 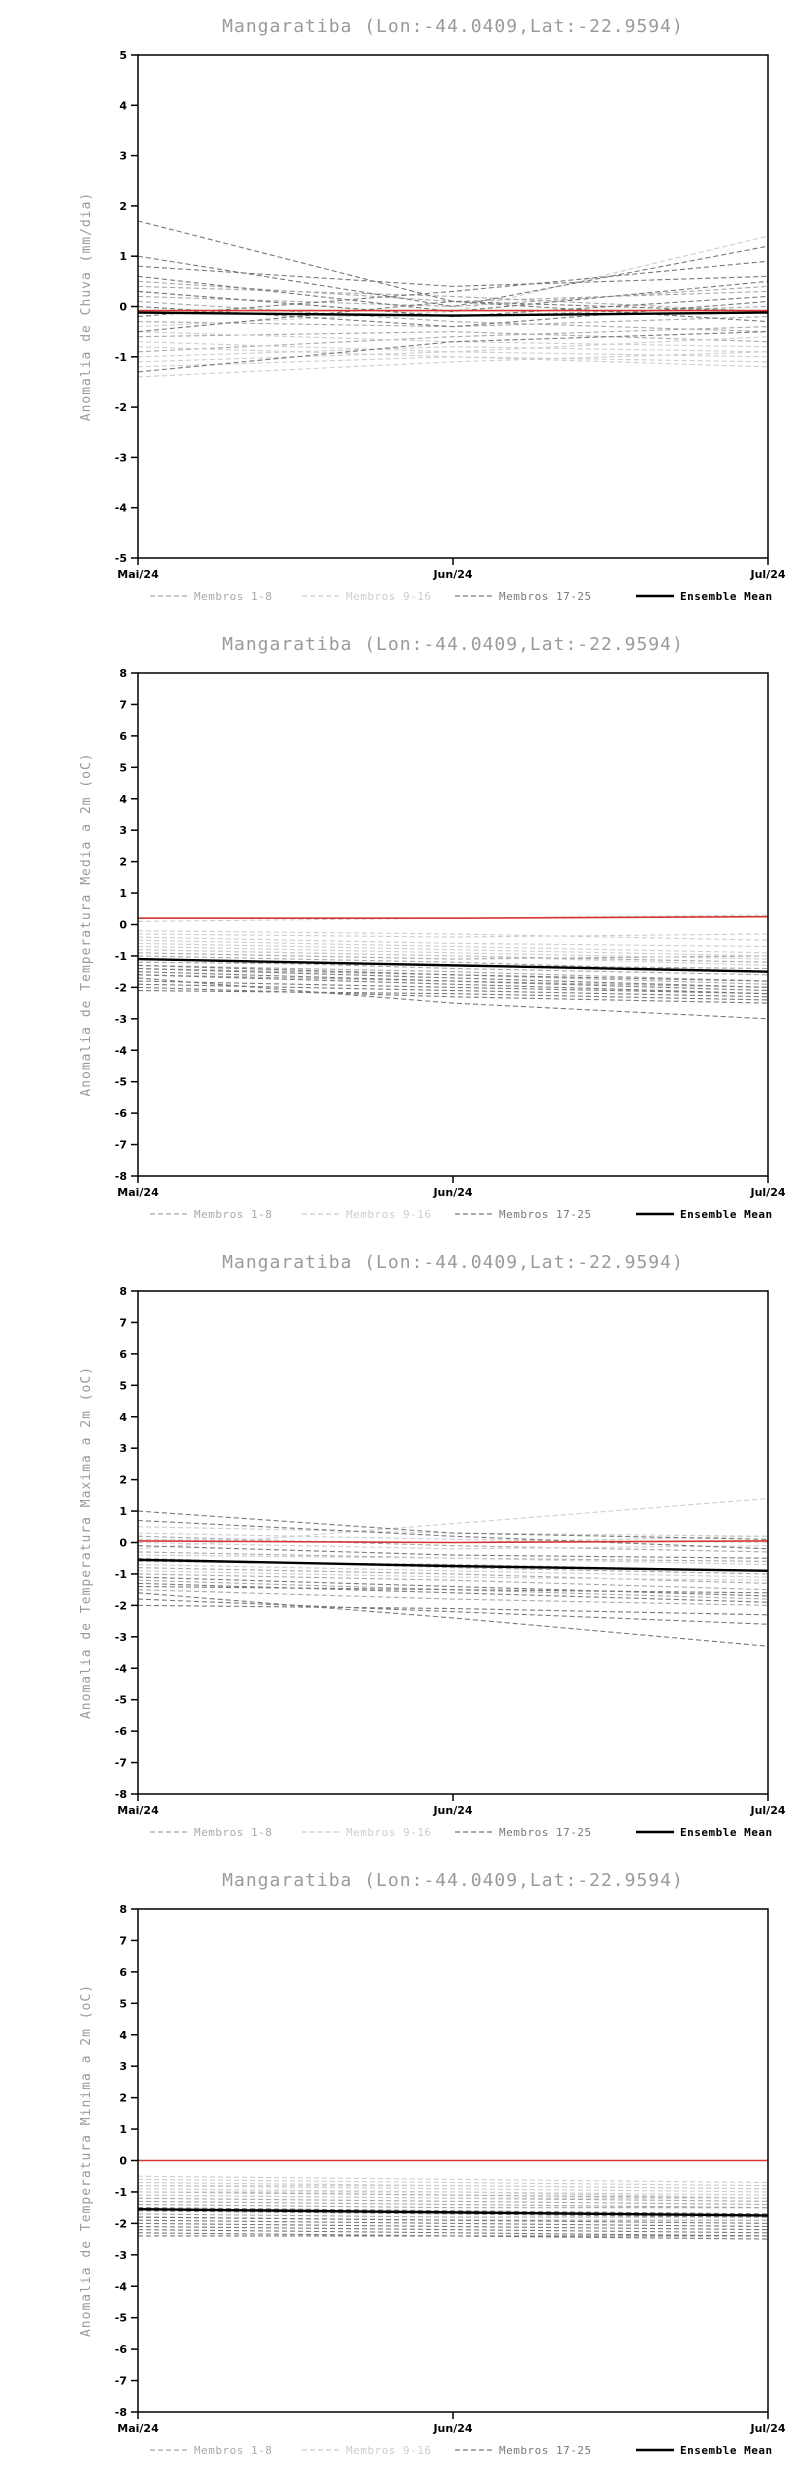 I want to click on y-tick-label: 5, so click(x=123, y=767).